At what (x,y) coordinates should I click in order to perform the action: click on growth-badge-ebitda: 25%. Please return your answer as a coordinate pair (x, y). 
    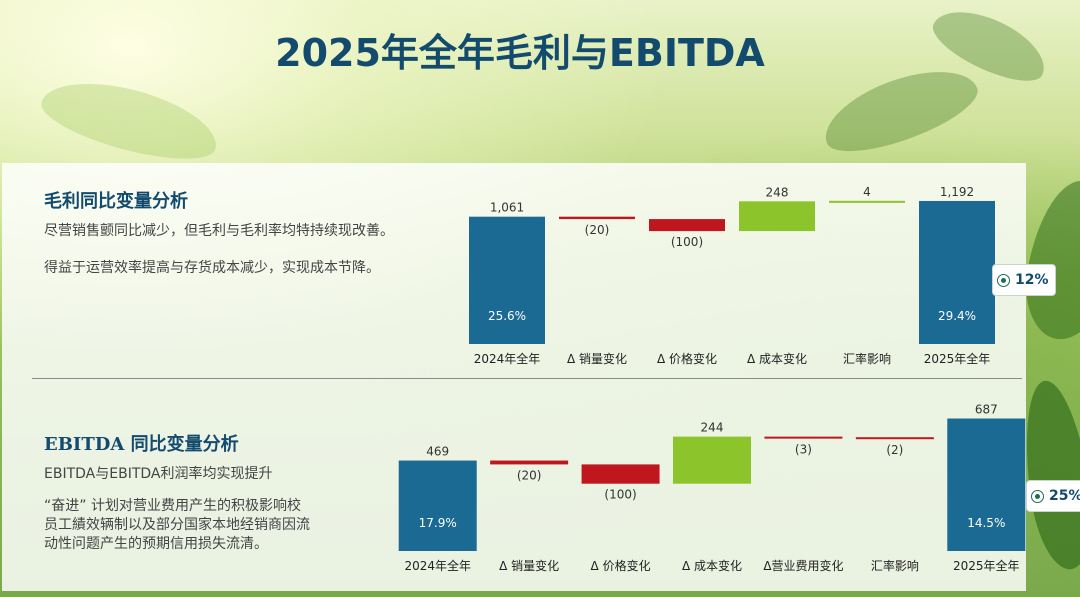
    Looking at the image, I should click on (1053, 496).